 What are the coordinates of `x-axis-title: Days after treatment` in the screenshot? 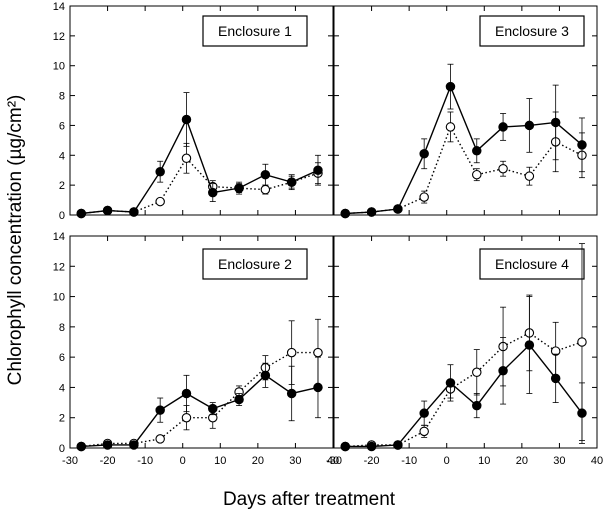 It's located at (309, 499).